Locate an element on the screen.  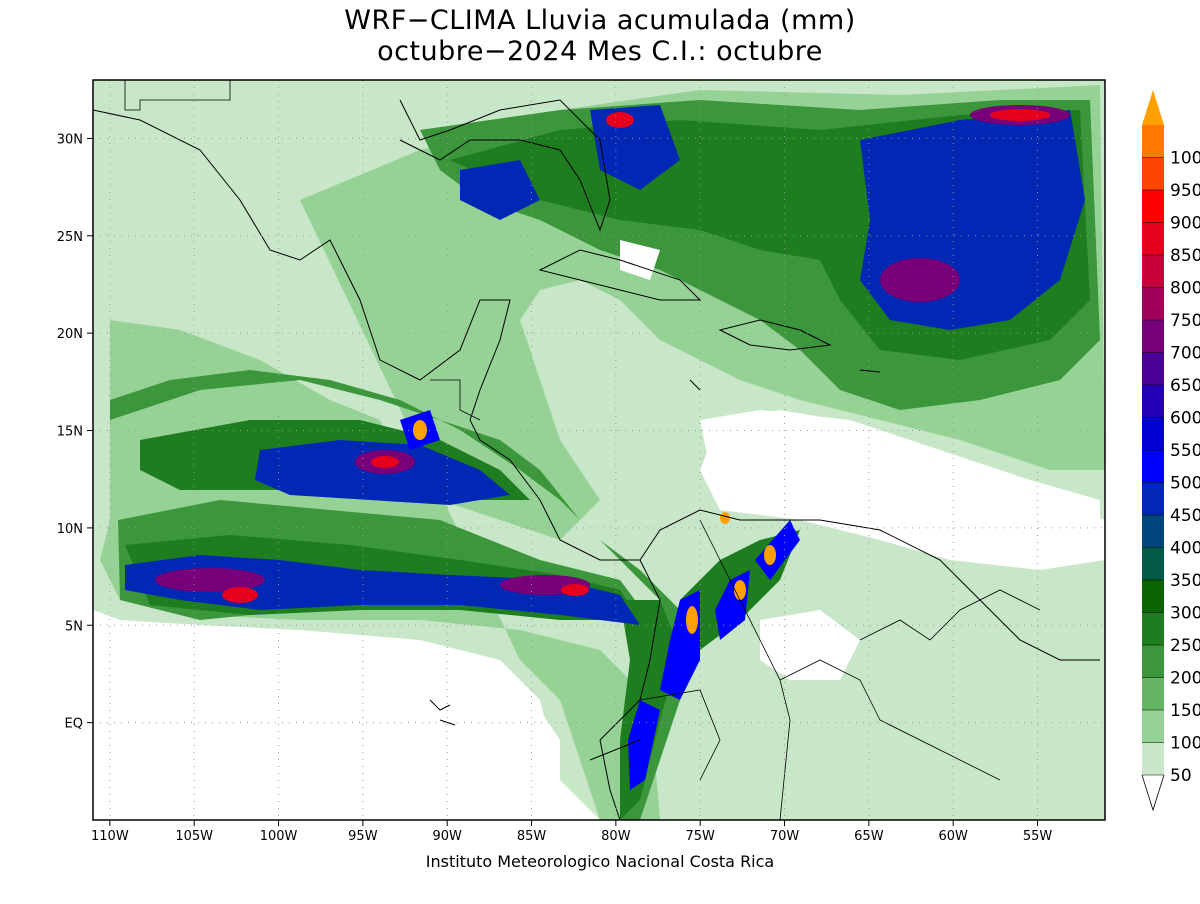
lon-tick-label: 80W is located at coordinates (616, 836).